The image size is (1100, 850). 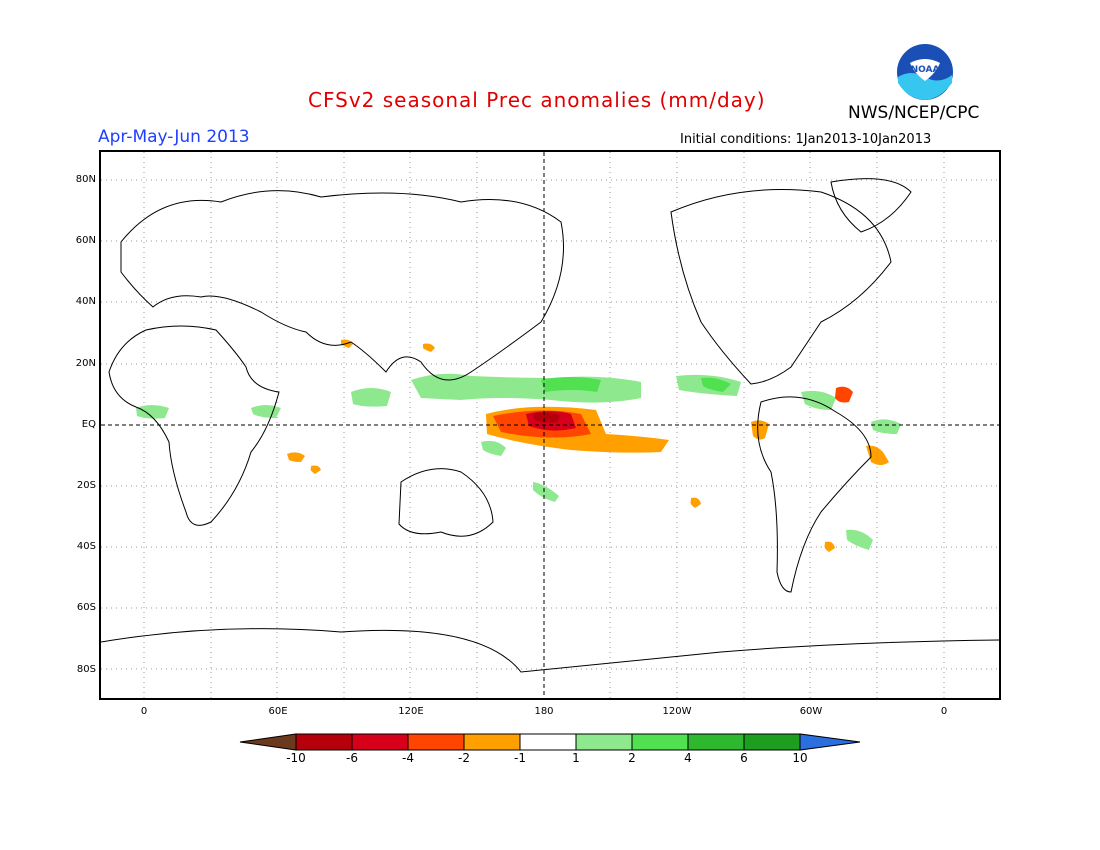 What do you see at coordinates (411, 711) in the screenshot?
I see `lon-label: 120E` at bounding box center [411, 711].